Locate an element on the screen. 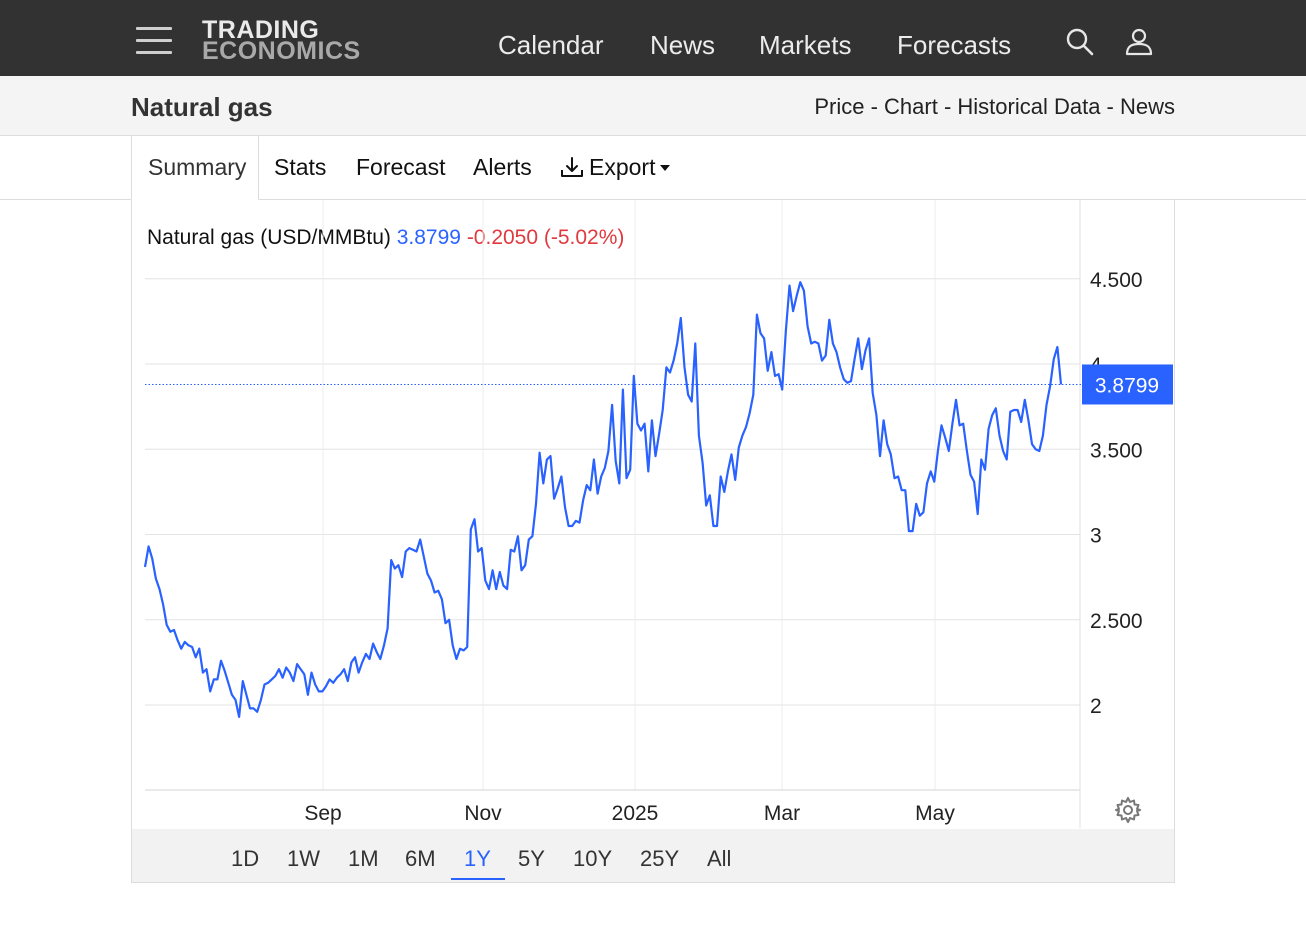 The width and height of the screenshot is (1306, 925). price-change: -0.2050 (-5.02%) is located at coordinates (545, 237).